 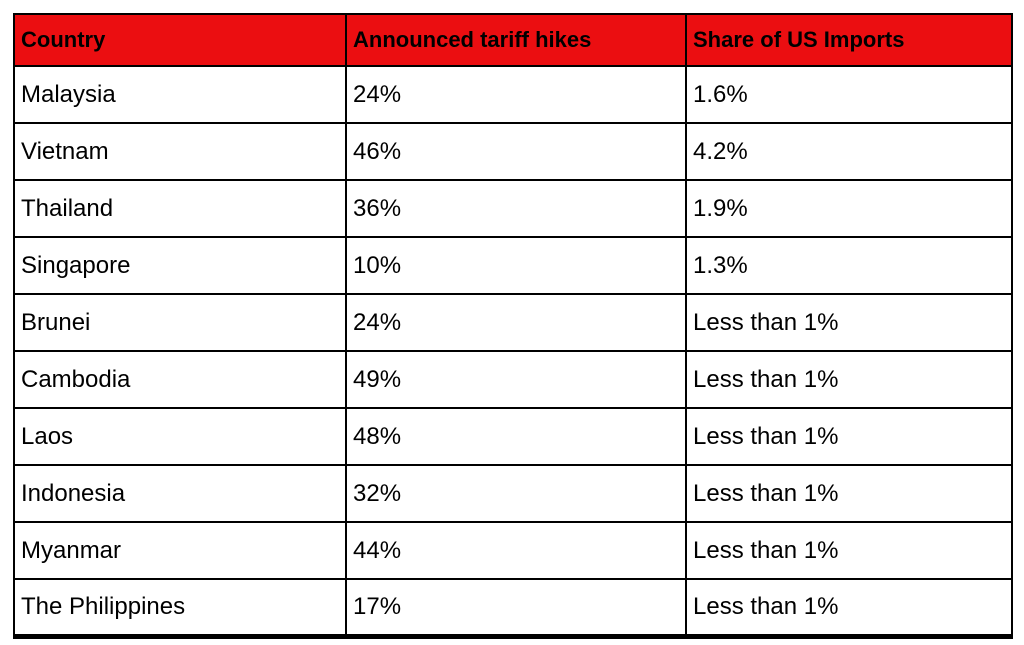 I want to click on cell-tariff-hike: 32%, so click(x=516, y=493).